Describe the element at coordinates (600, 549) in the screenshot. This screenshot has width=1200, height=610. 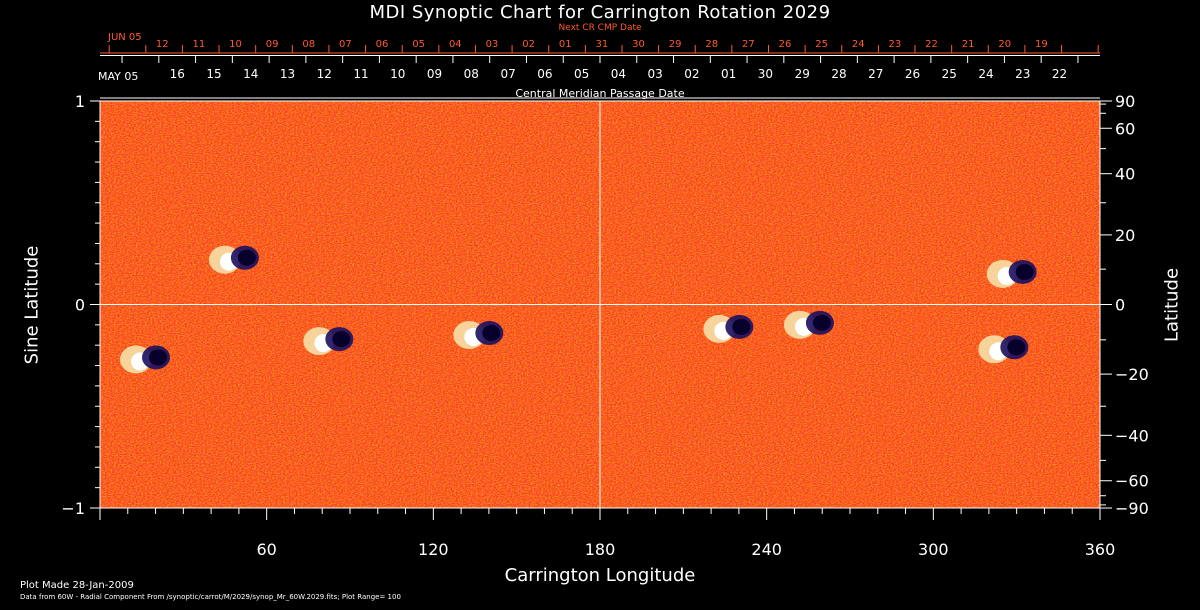
I see `x-tick-label-180: 180` at that location.